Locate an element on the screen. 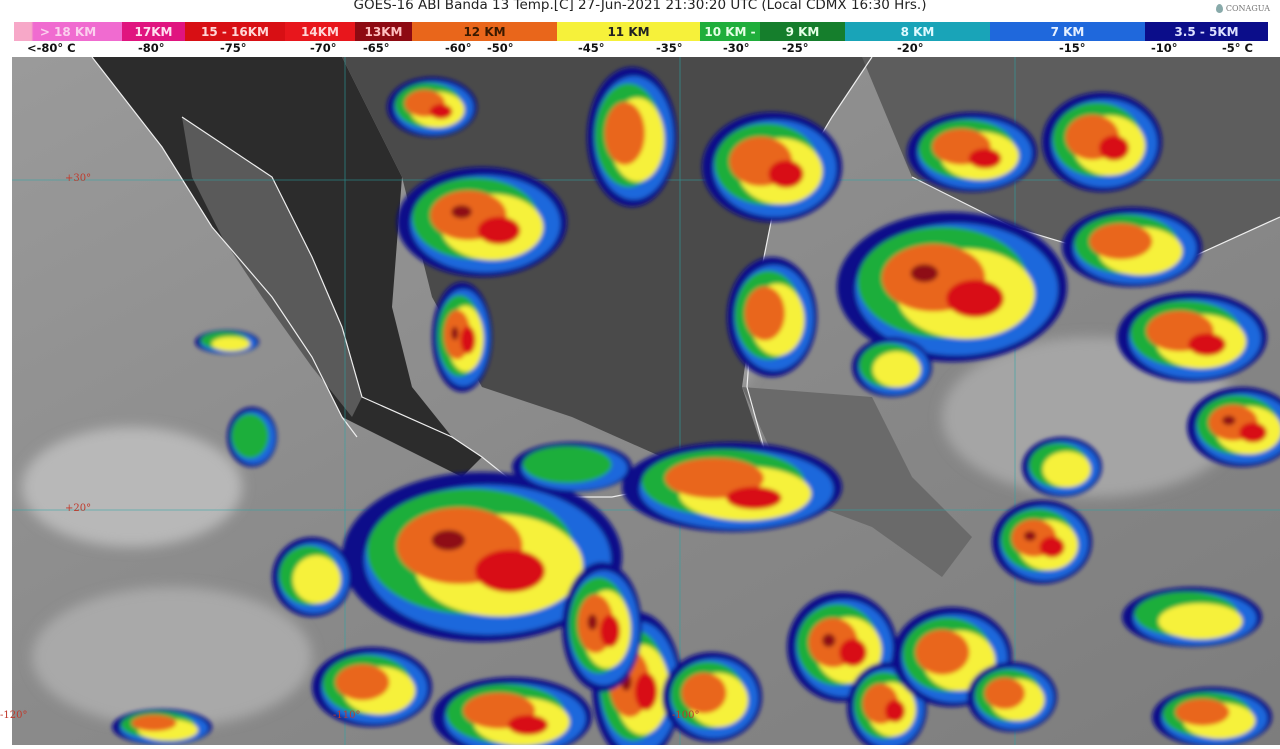  temperature-label: -25° is located at coordinates (795, 48).